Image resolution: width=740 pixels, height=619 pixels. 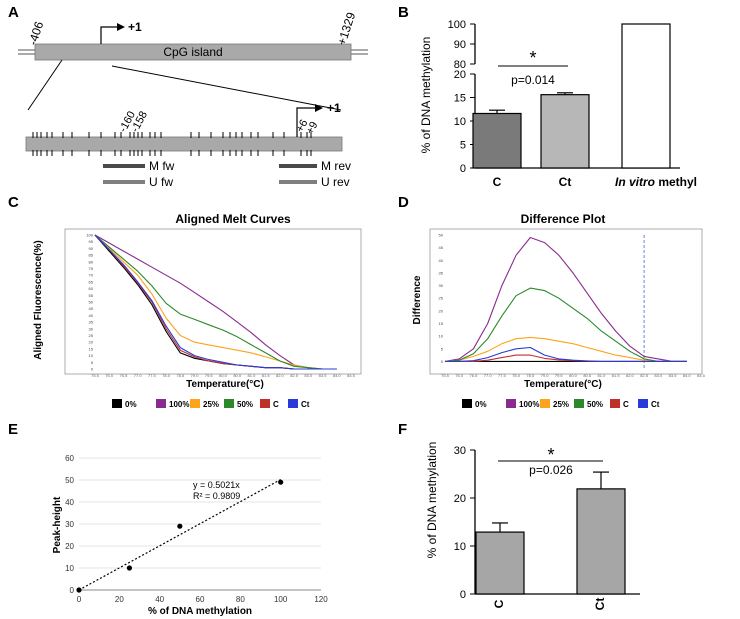 What do you see at coordinates (69, 502) in the screenshot?
I see `e-y-tick-label: 40` at bounding box center [69, 502].